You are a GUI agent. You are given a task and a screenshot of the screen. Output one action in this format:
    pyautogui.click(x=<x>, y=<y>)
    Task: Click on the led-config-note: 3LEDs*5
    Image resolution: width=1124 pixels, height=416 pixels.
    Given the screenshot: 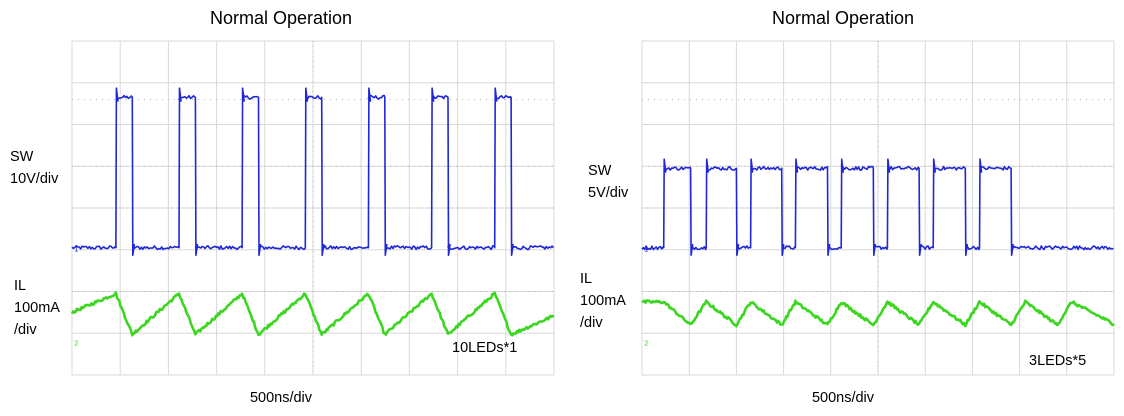 What is the action you would take?
    pyautogui.click(x=1058, y=361)
    